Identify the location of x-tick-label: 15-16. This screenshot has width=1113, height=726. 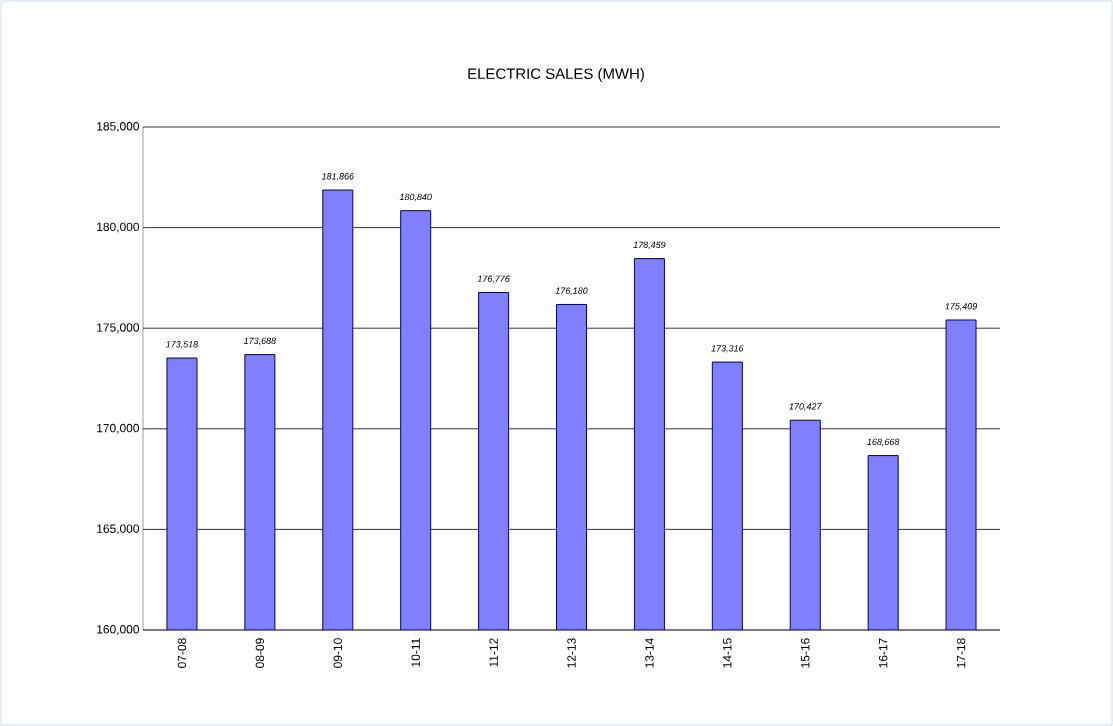
(805, 653).